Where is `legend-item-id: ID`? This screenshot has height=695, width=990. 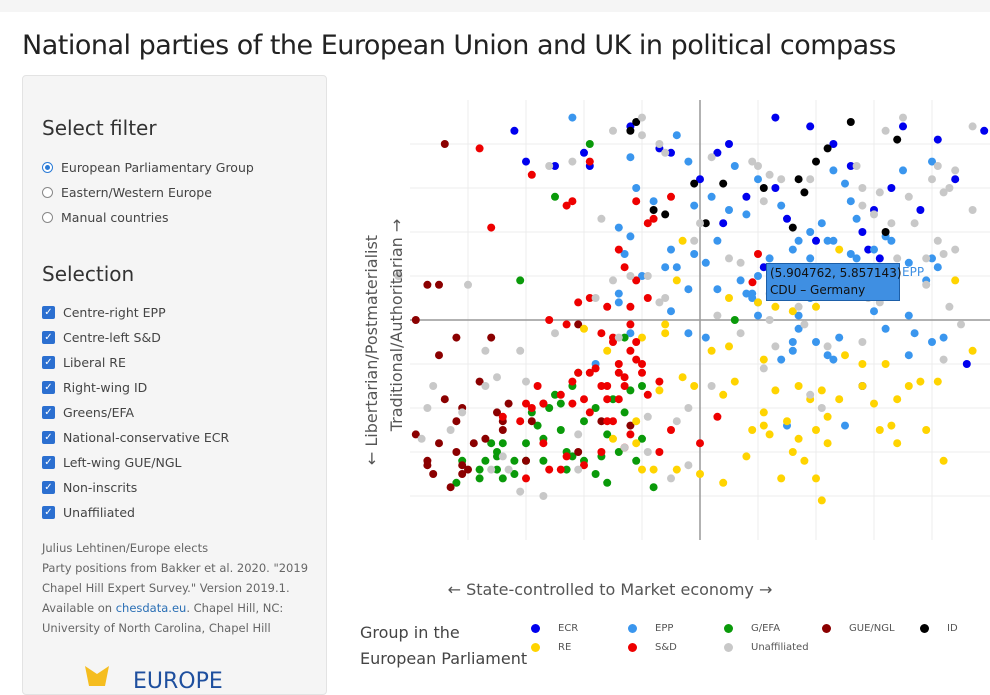 legend-item-id: ID is located at coordinates (939, 628).